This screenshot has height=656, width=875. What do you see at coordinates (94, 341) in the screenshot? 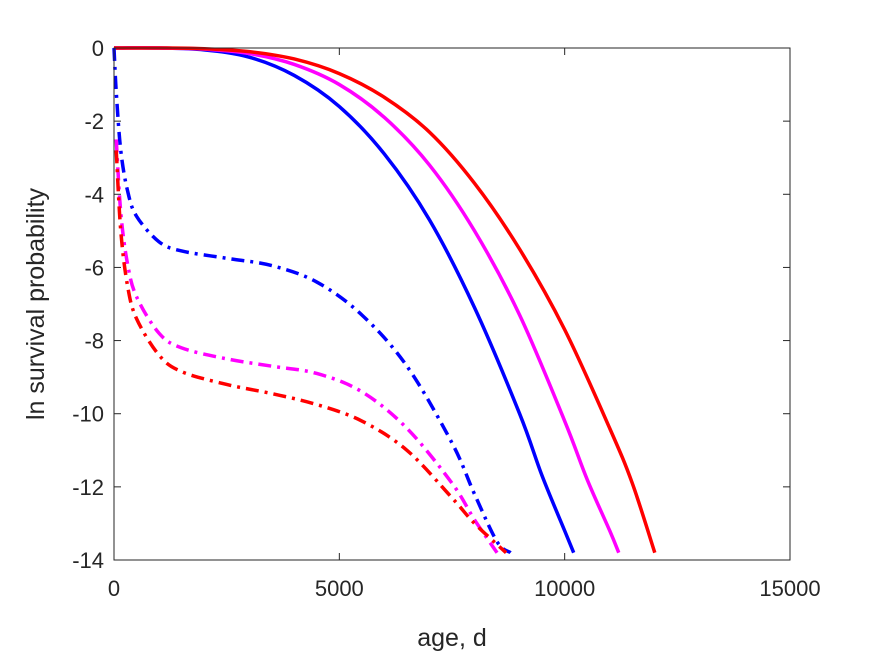
I see `y-tick-label: -8` at bounding box center [94, 341].